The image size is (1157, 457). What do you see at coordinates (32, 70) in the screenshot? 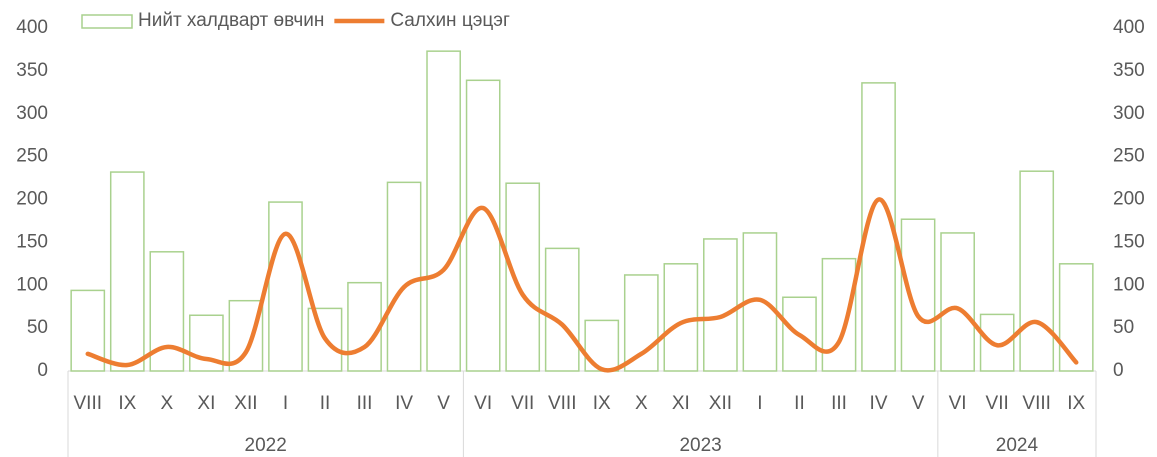
I see `y-tick-label: 350` at bounding box center [32, 70].